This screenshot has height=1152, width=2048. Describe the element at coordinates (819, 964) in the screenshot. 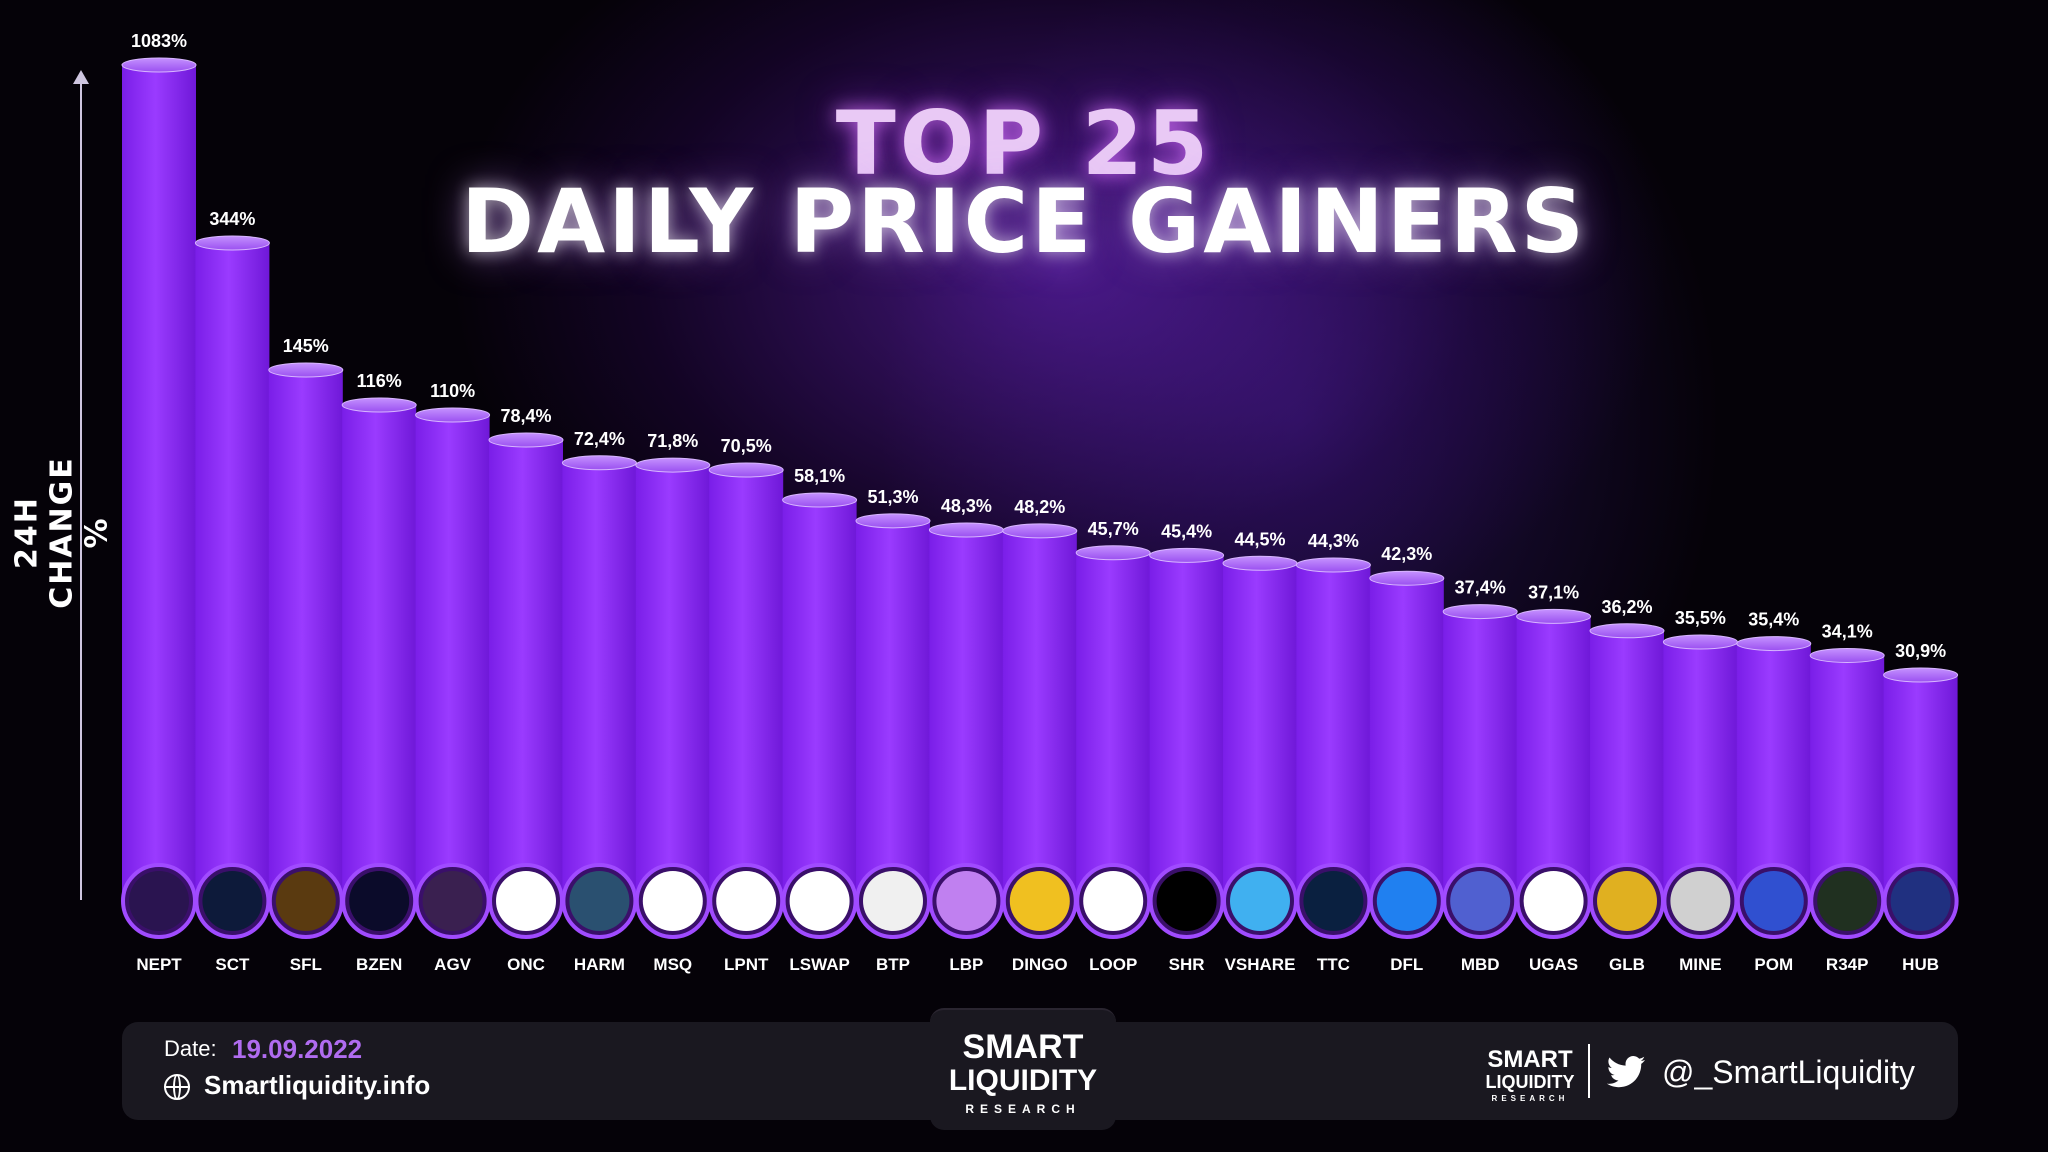

I see `category-label: LSWAP` at that location.